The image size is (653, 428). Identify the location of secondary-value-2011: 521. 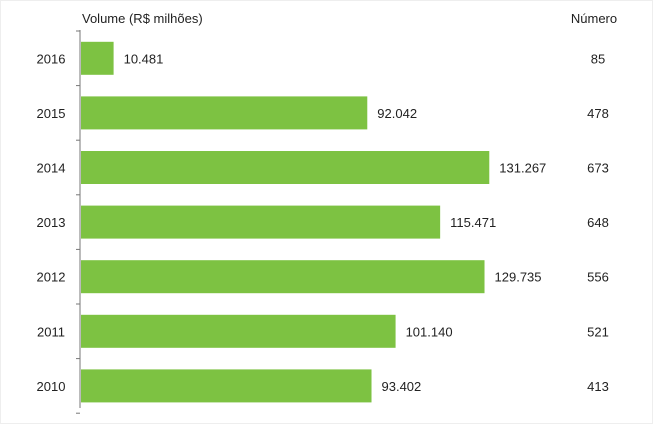
(598, 331).